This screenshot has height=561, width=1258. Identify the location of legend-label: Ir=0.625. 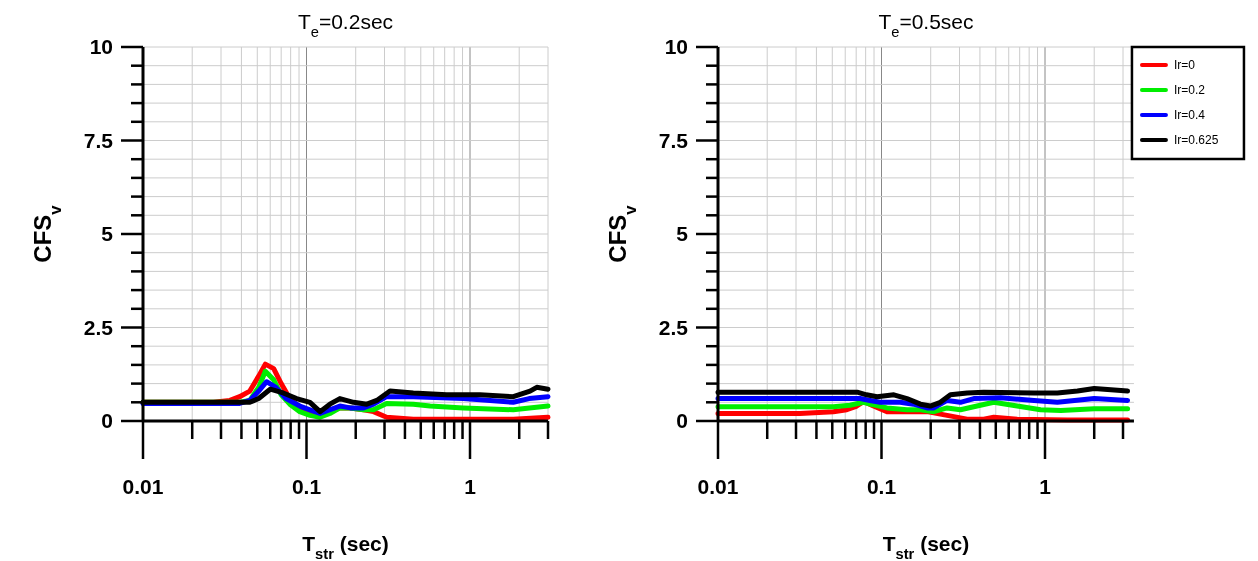
(1196, 140).